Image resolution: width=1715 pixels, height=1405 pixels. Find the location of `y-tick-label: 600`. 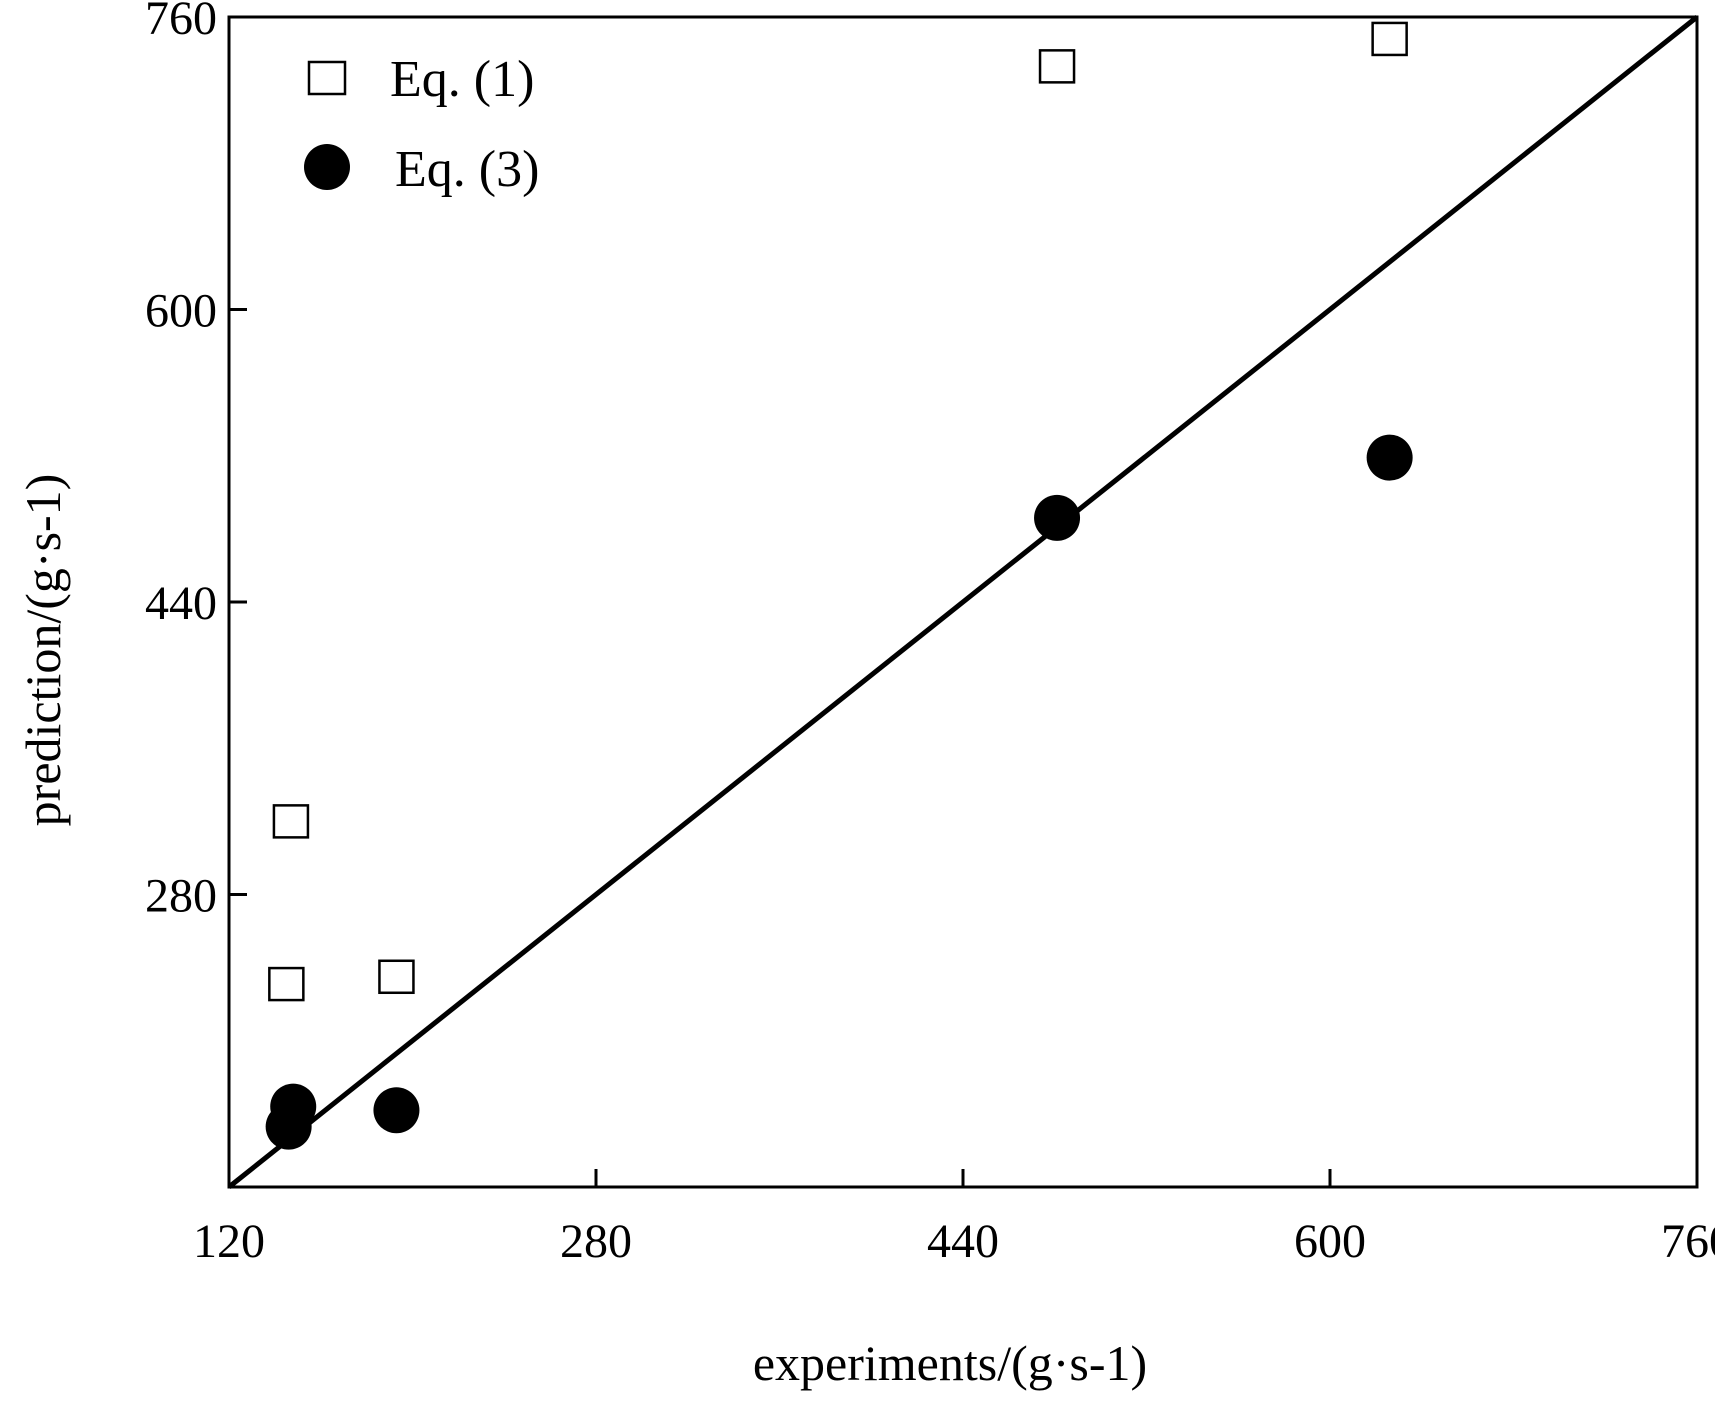

y-tick-label: 600 is located at coordinates (181, 311).